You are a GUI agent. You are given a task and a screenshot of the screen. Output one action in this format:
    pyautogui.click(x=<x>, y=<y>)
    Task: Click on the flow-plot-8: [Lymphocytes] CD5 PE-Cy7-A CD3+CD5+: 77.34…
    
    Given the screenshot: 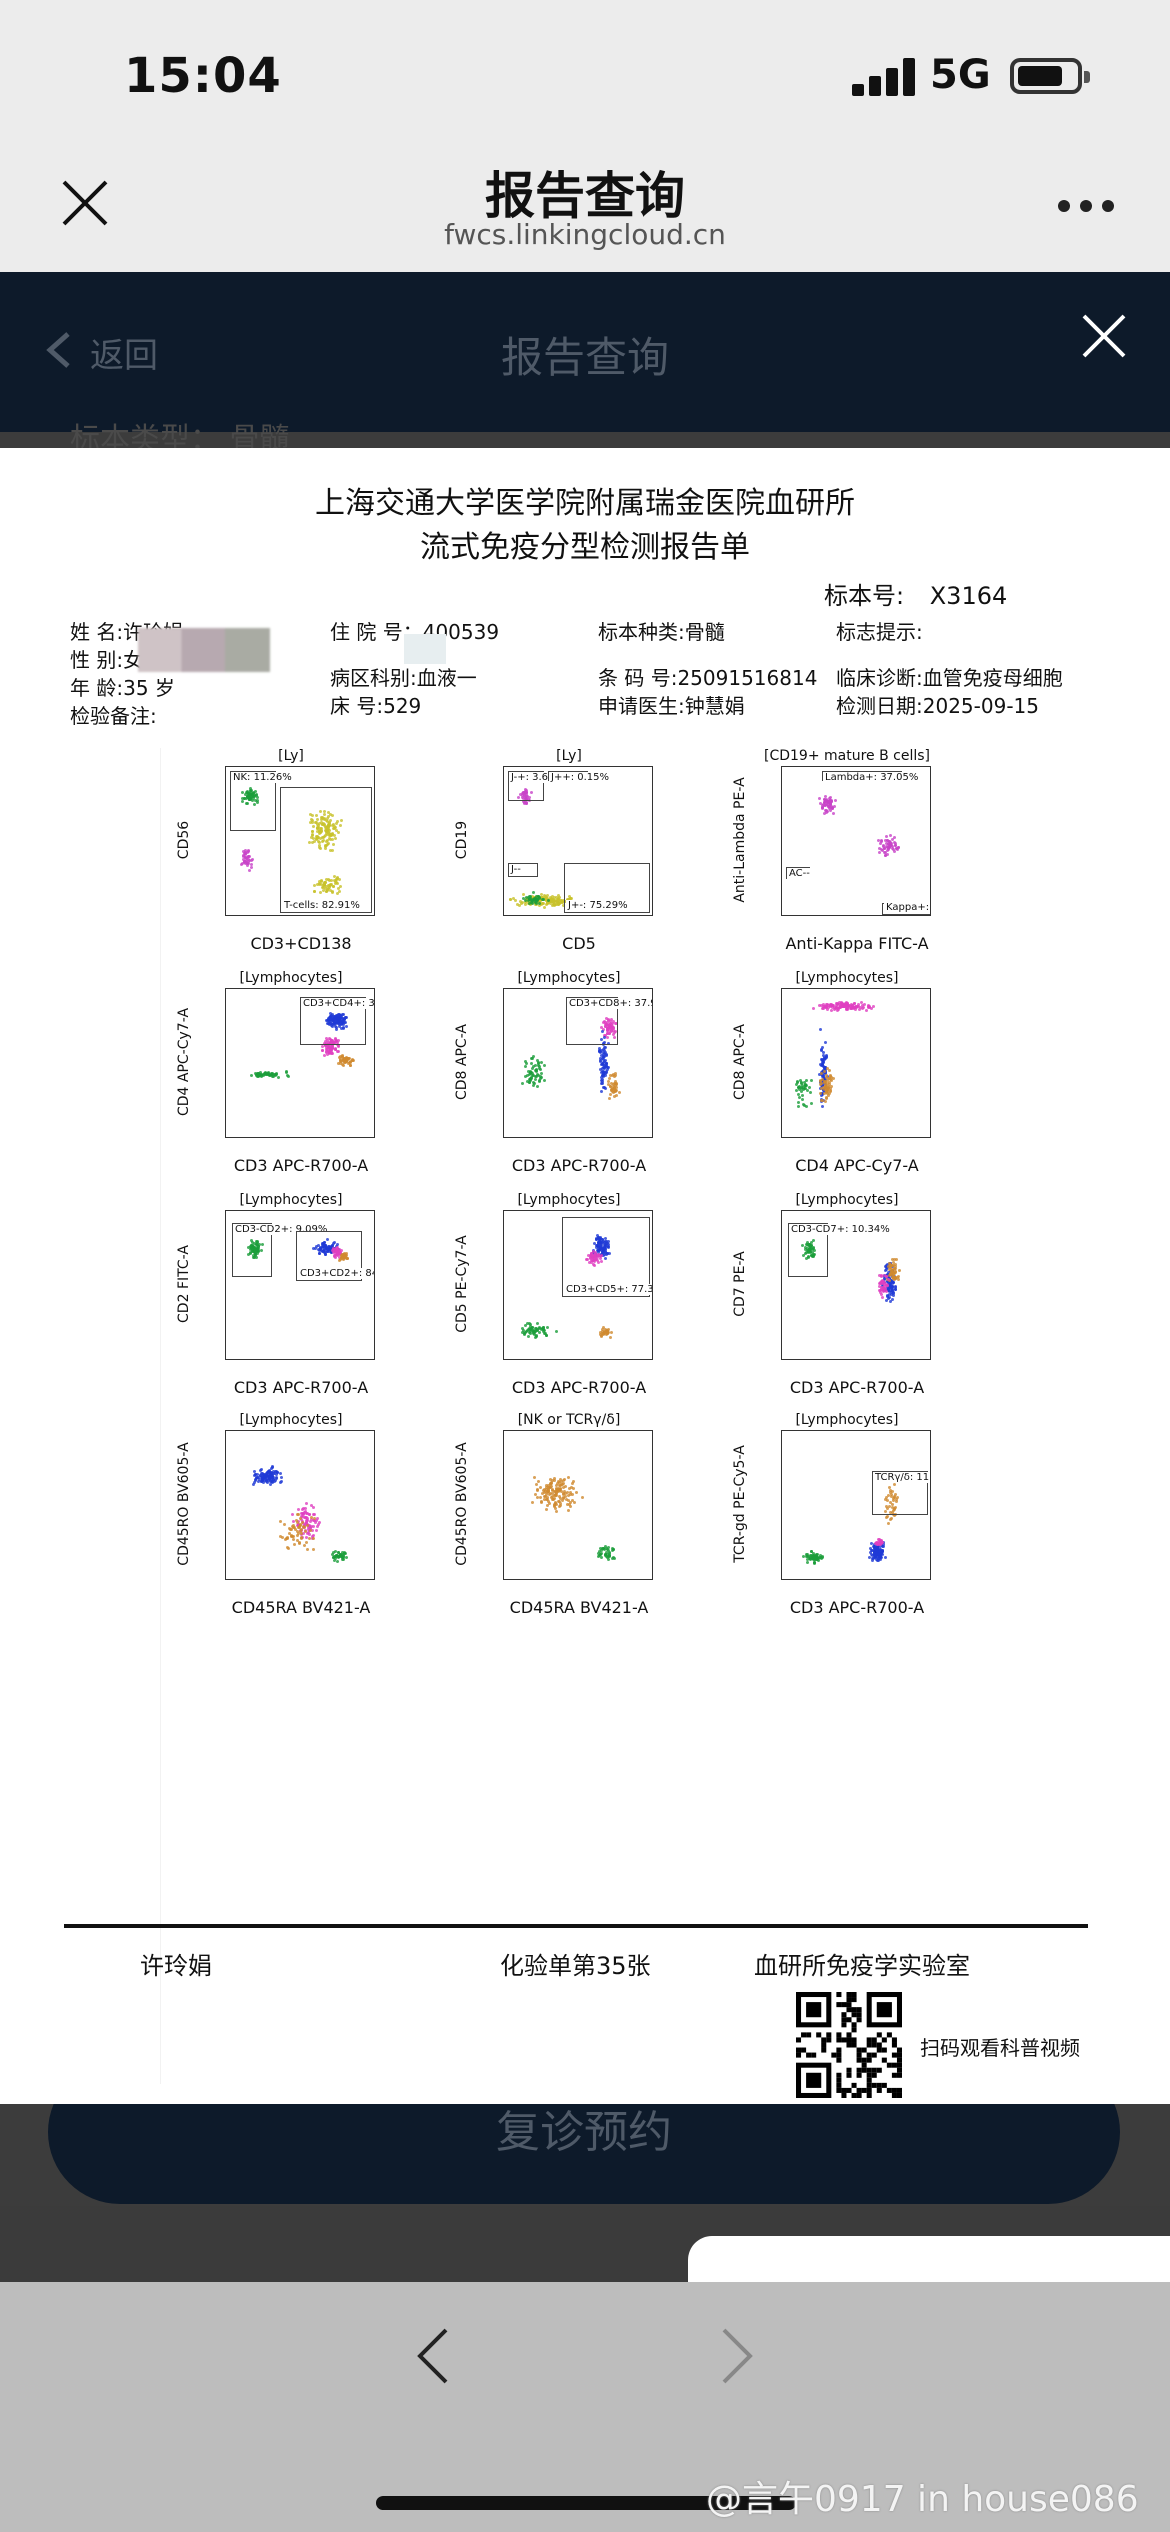 What is the action you would take?
    pyautogui.click(x=569, y=1300)
    